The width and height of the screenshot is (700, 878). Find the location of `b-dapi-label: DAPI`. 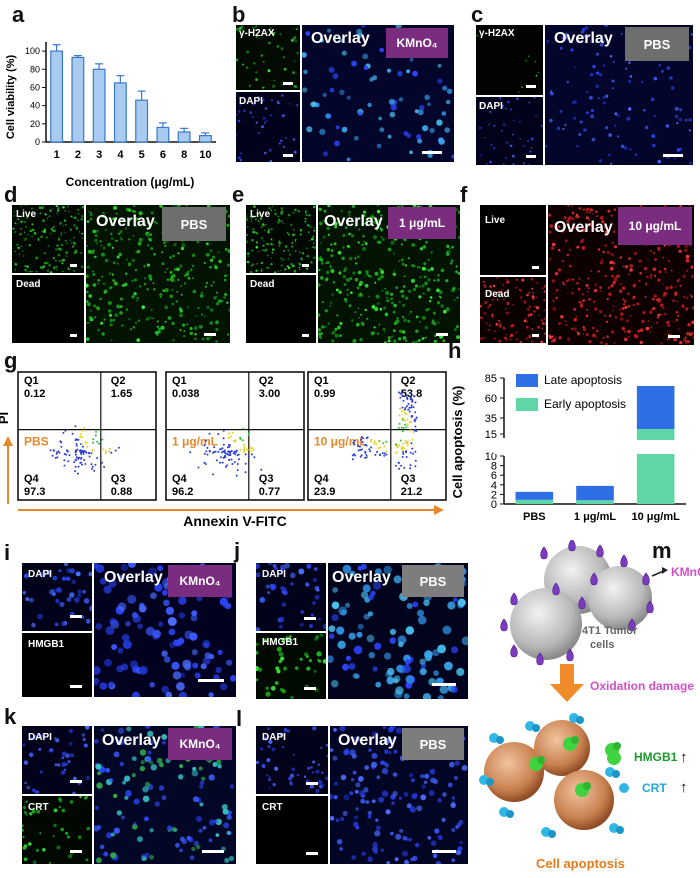

b-dapi-label: DAPI is located at coordinates (251, 101).